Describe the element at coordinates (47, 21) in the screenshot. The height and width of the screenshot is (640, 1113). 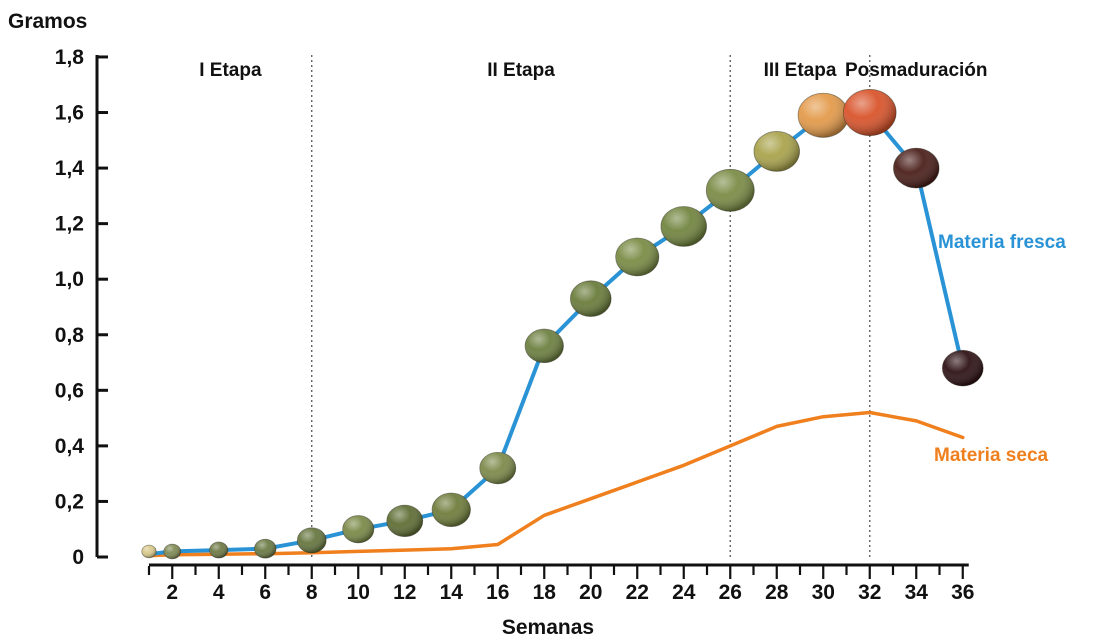
I see `y-axis-title: Gramos` at that location.